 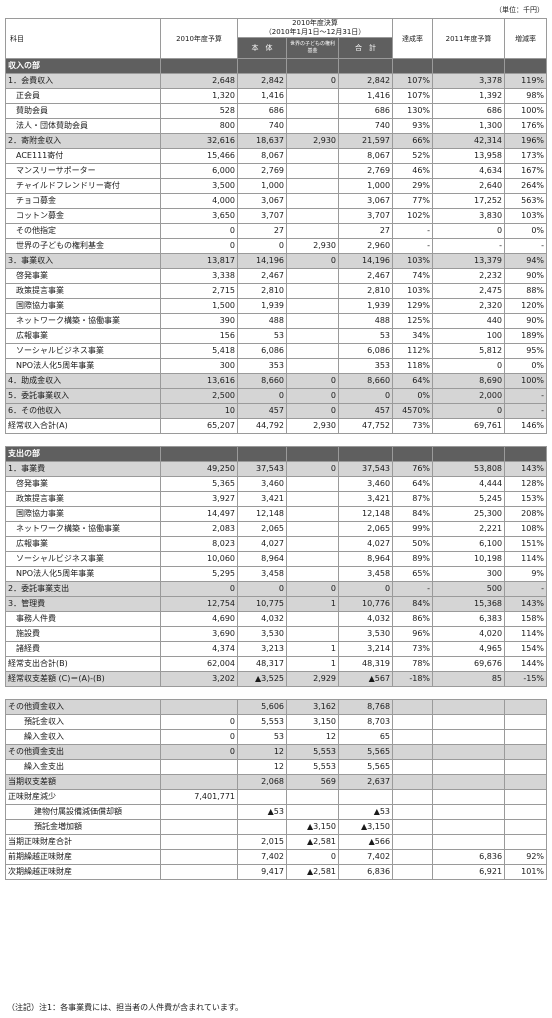 I want to click on cell-budget-2010: 8,023, so click(x=199, y=544).